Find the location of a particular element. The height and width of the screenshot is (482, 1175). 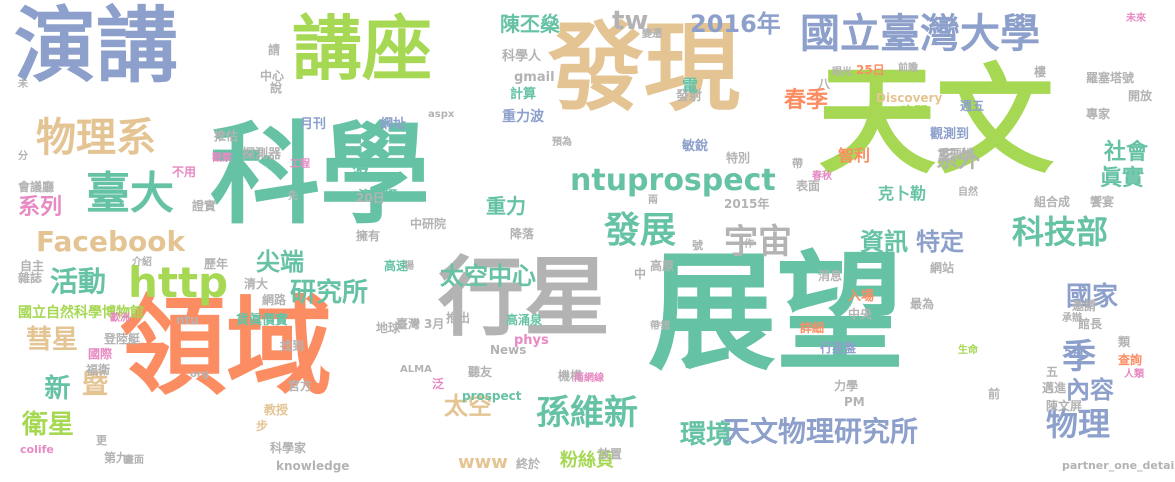

word-cloud-word: 探測器 is located at coordinates (262, 154).